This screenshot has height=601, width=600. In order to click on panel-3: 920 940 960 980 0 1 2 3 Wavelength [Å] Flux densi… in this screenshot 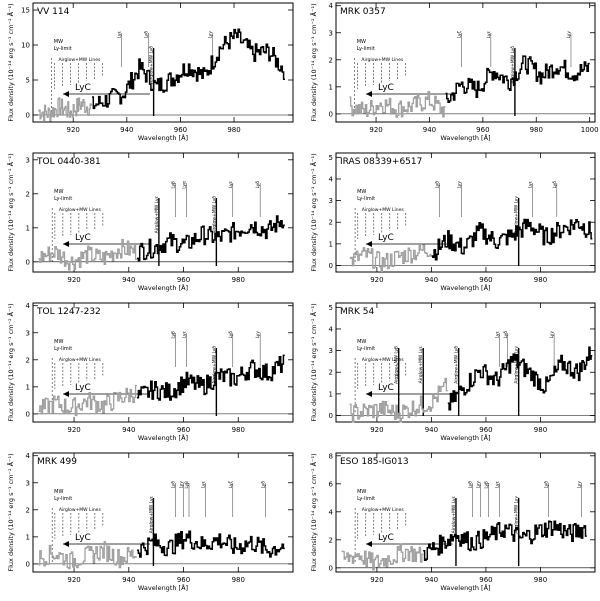, I will do `click(150, 222)`.